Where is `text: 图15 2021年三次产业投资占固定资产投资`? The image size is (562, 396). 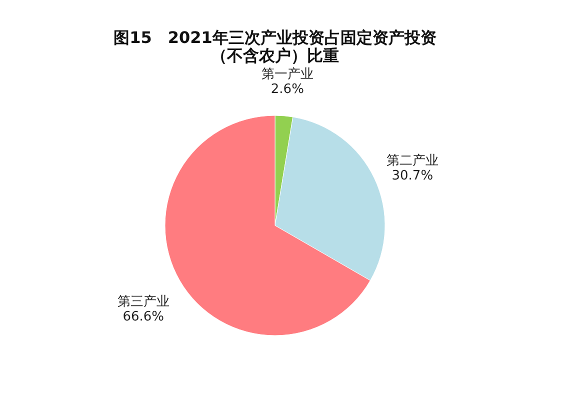 text: 图15 2021年三次产业投资占固定资产投资 is located at coordinates (275, 38).